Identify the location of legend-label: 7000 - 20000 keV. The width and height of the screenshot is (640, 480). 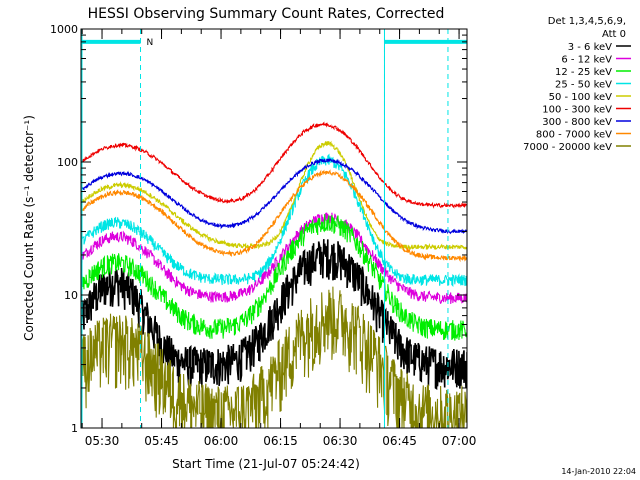
(567, 147).